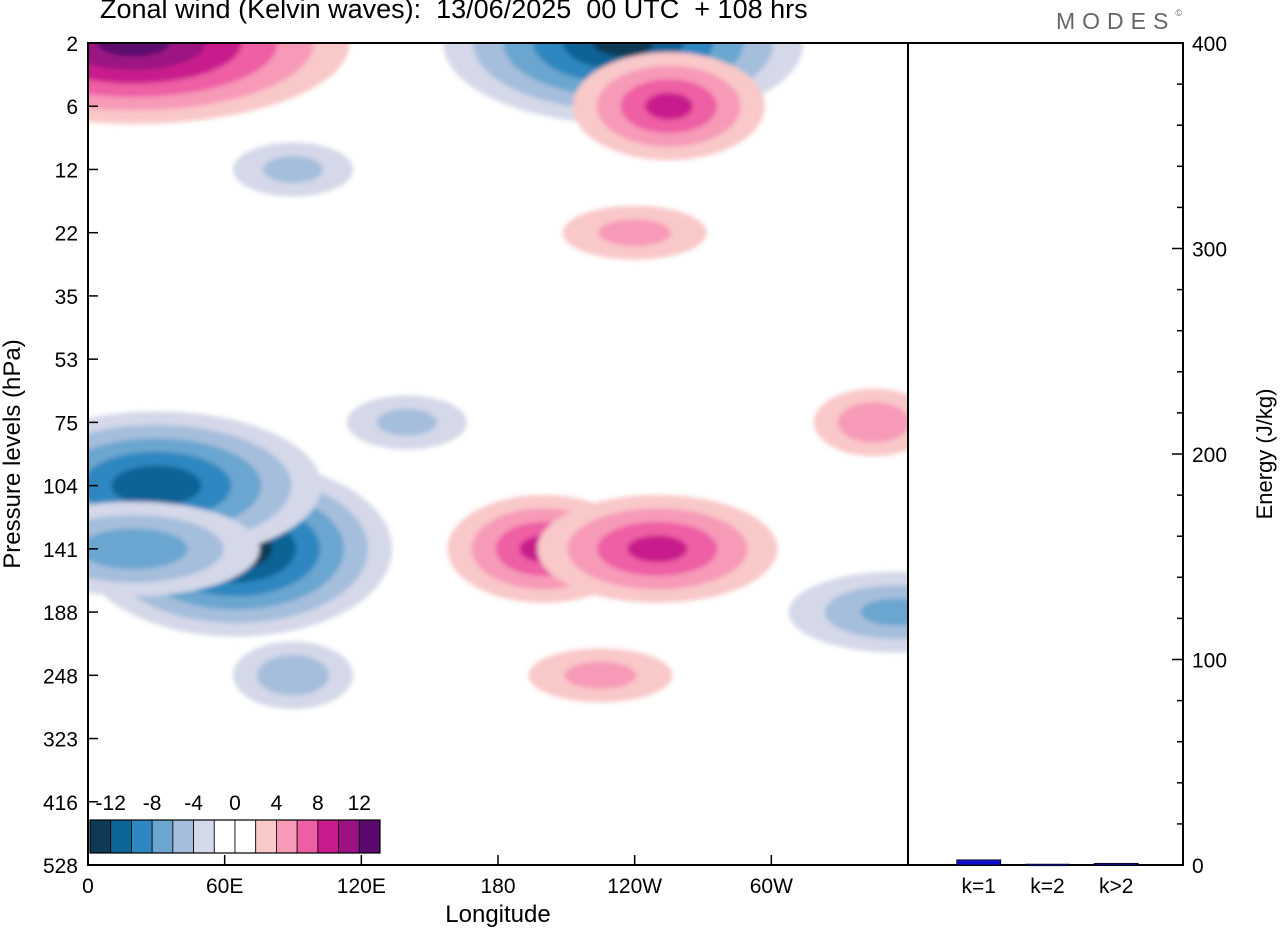 The width and height of the screenshot is (1280, 930). I want to click on y-tick-label: 104, so click(60, 487).